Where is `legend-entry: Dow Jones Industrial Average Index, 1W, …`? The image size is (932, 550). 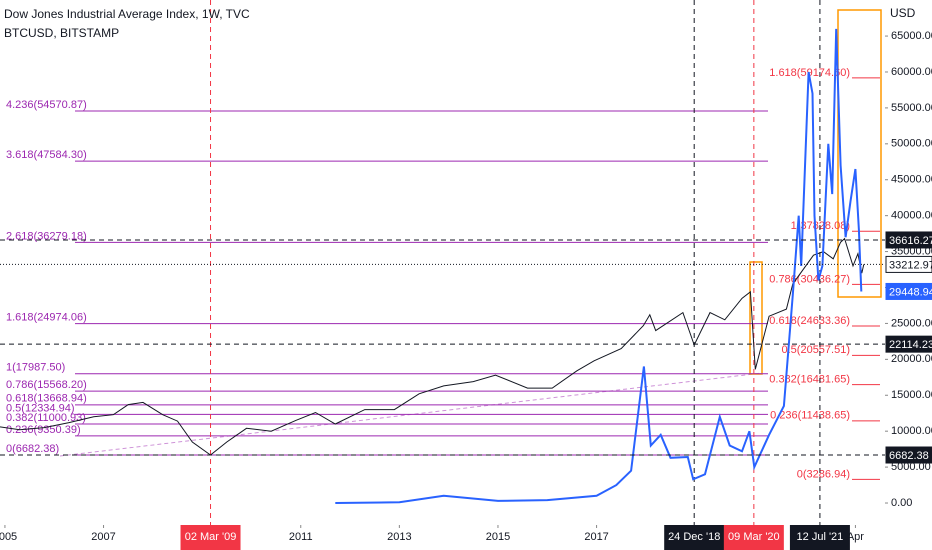 legend-entry: Dow Jones Industrial Average Index, 1W, … is located at coordinates (127, 14).